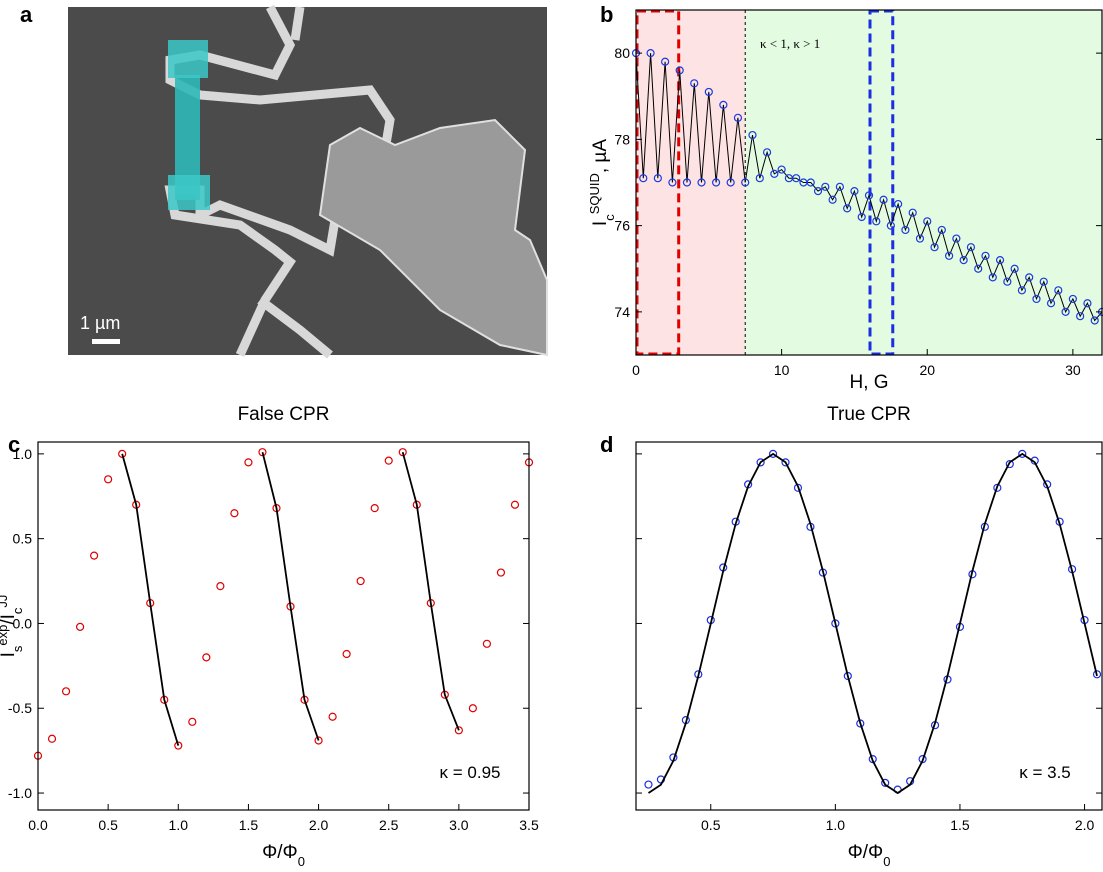 The height and width of the screenshot is (872, 1103). What do you see at coordinates (38, 825) in the screenshot?
I see `x-tick-label: 0.0` at bounding box center [38, 825].